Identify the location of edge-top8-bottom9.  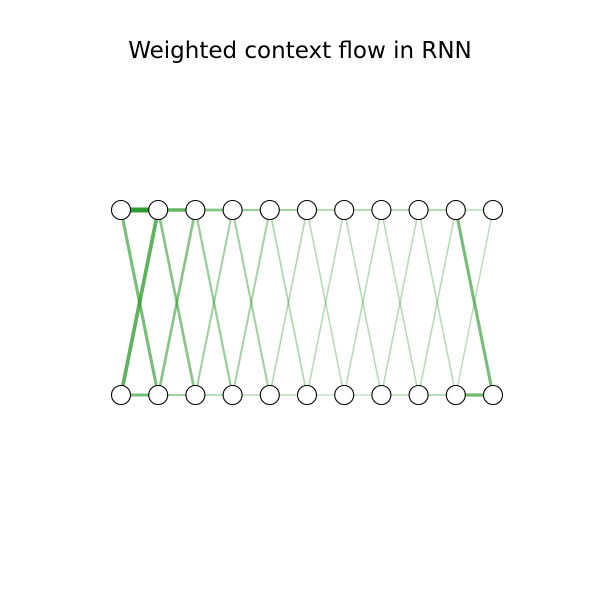
(437, 302).